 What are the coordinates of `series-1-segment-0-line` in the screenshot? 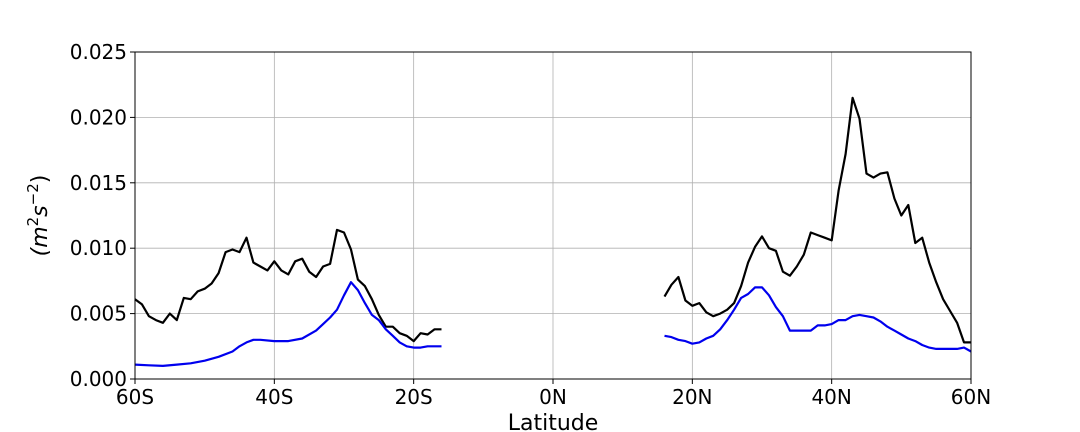 It's located at (288, 324).